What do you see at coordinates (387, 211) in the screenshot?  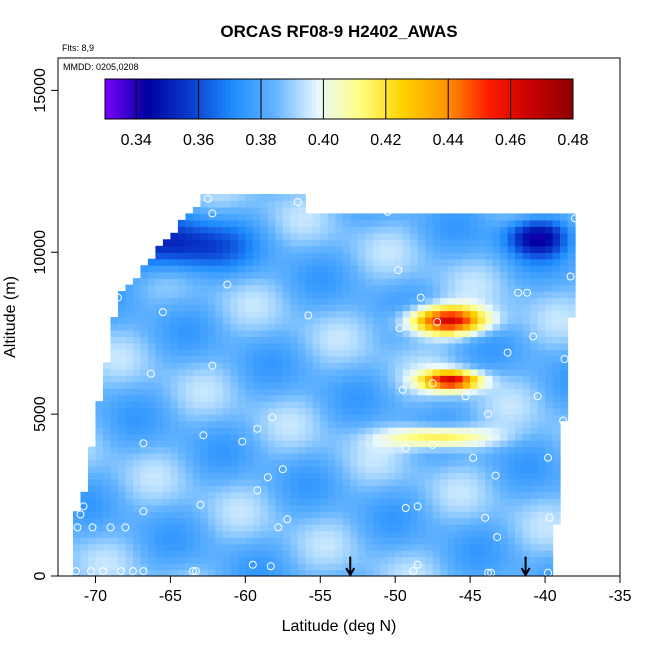 I see `sample-point` at bounding box center [387, 211].